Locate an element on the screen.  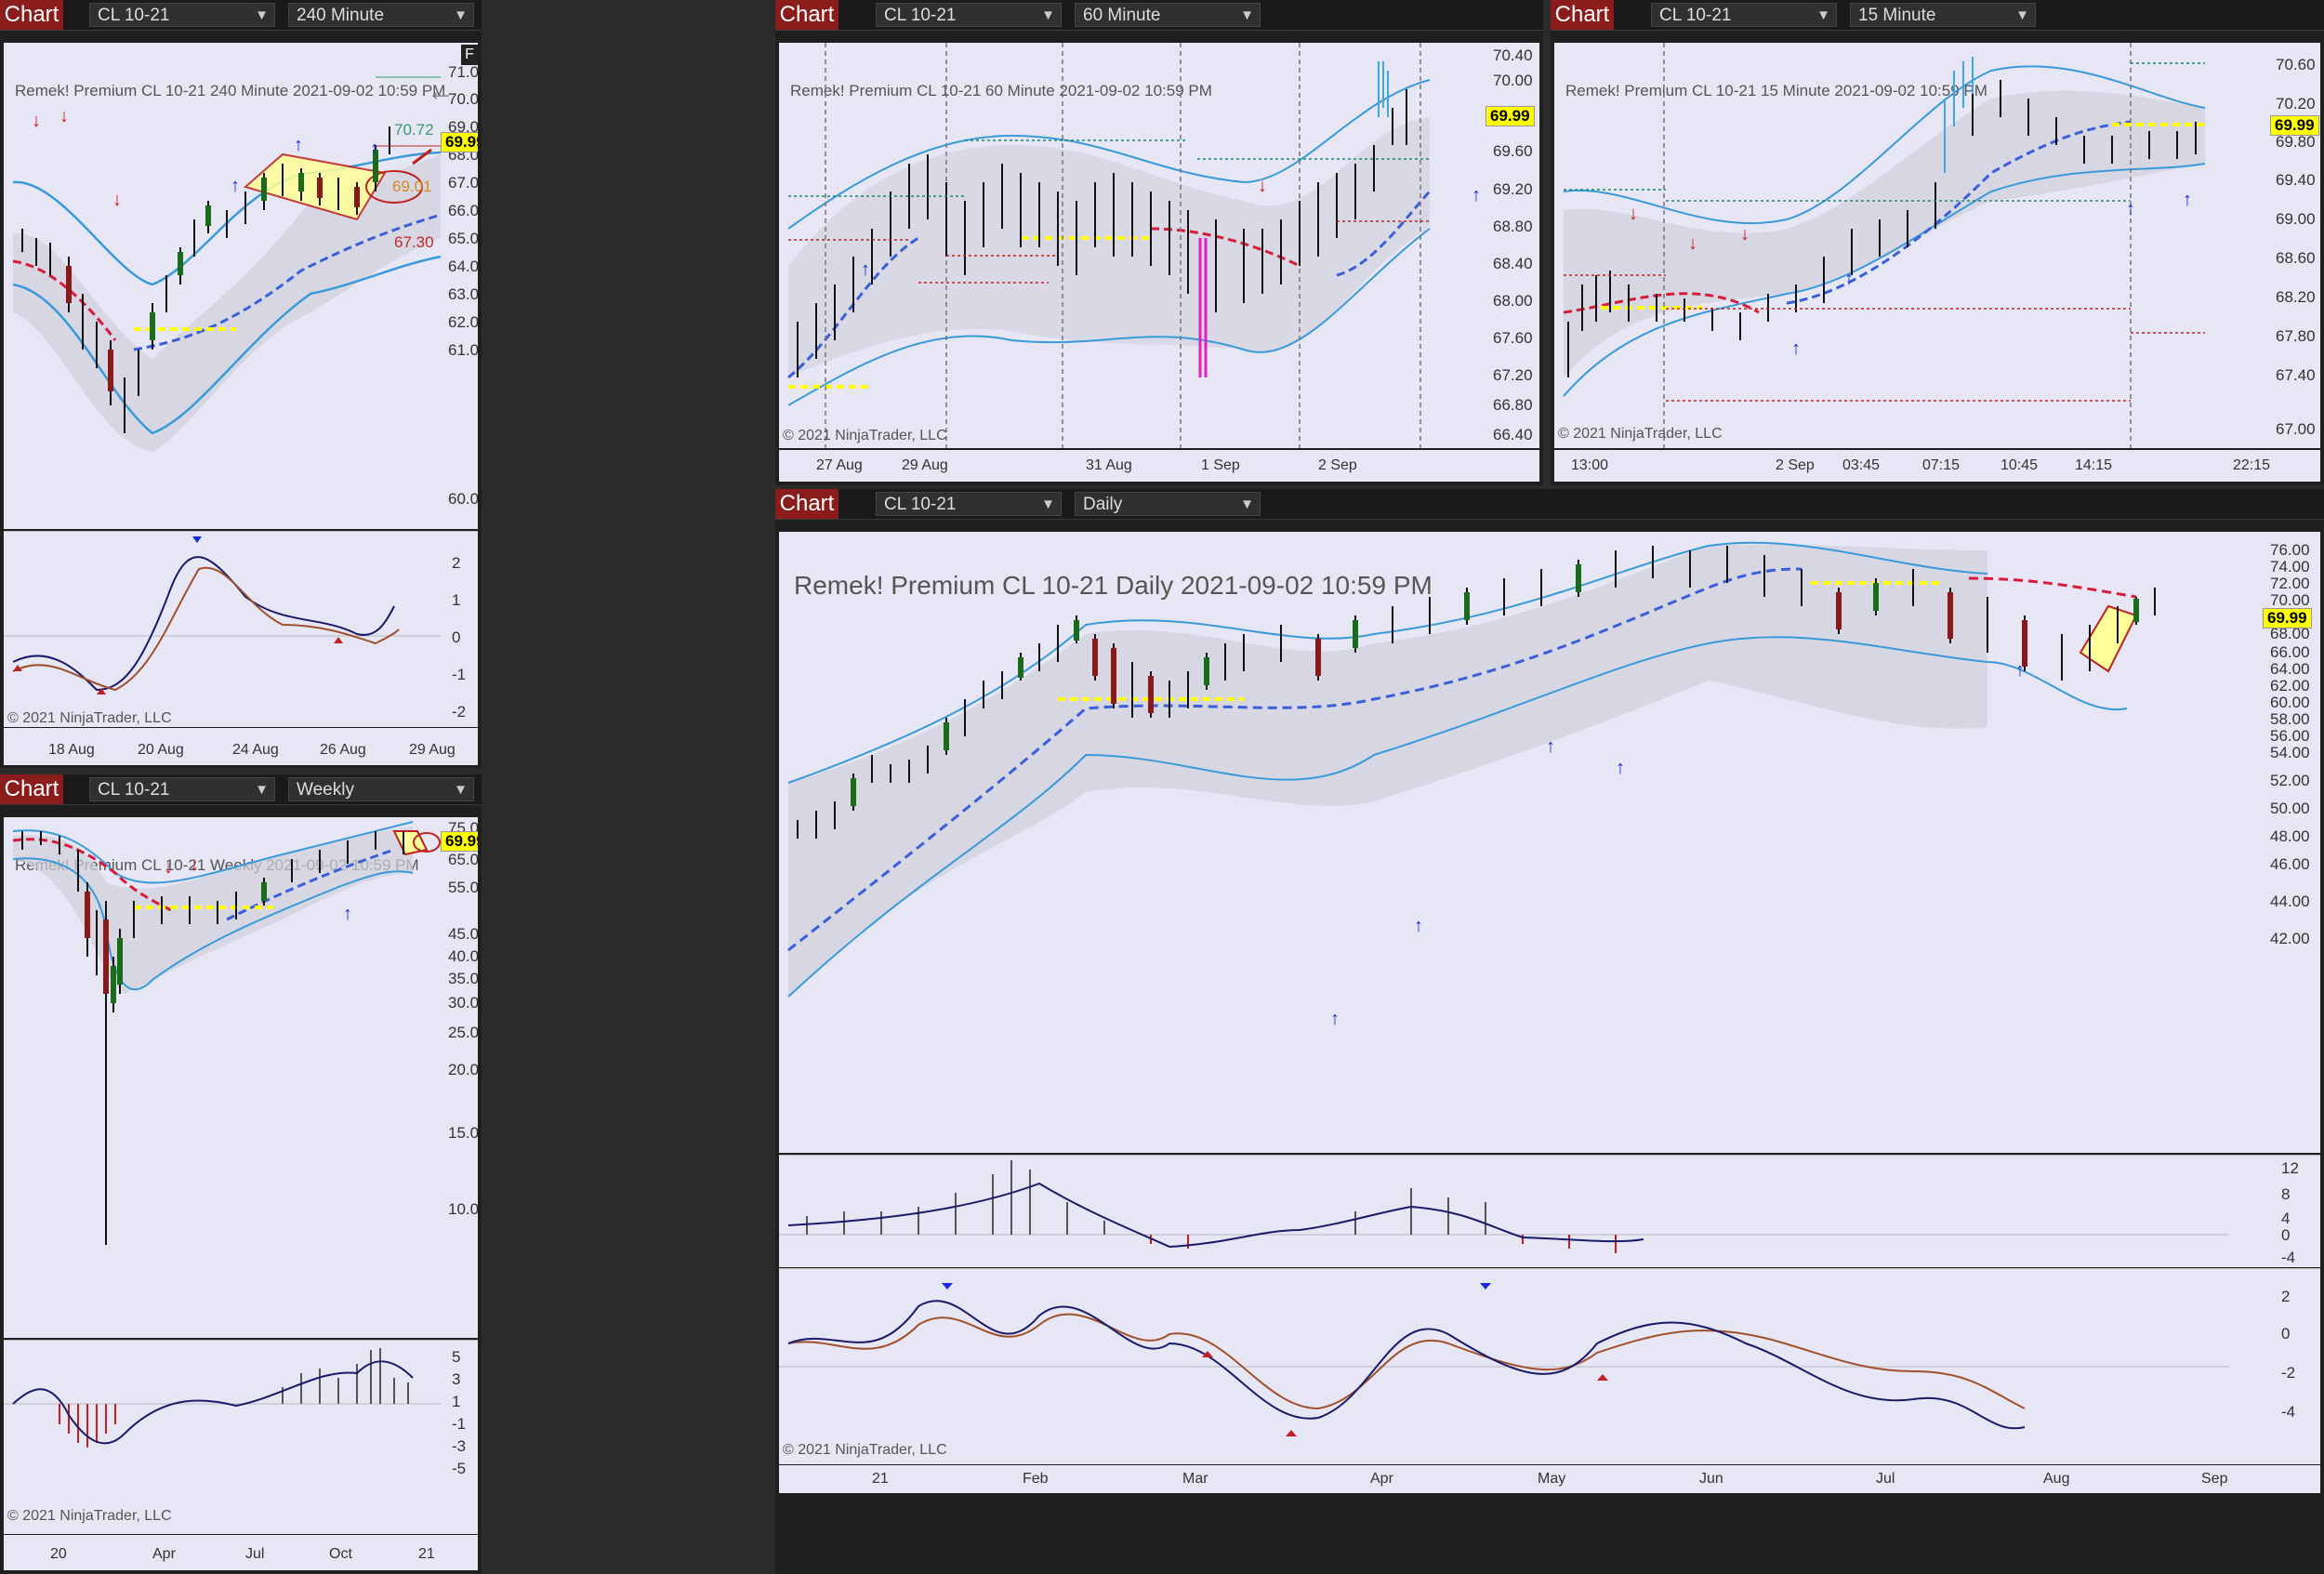
osc-axis-label: -2 is located at coordinates (459, 712).